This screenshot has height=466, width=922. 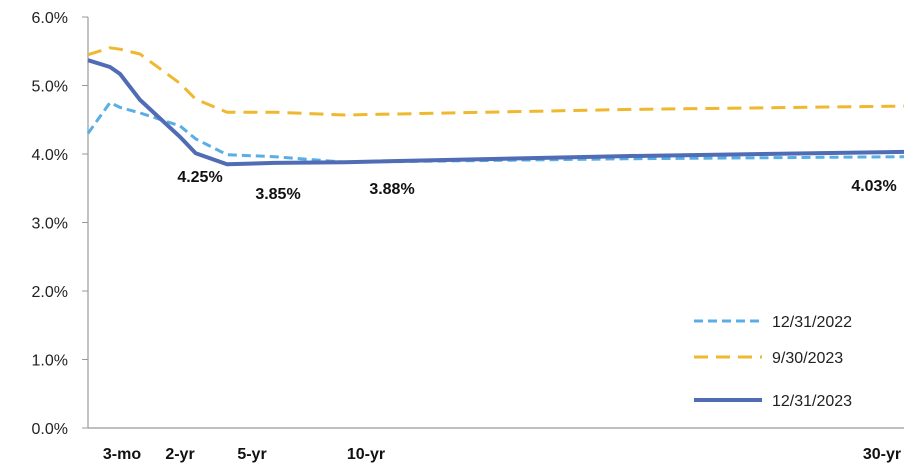 What do you see at coordinates (812, 401) in the screenshot?
I see `legend-label: 12/31/2023` at bounding box center [812, 401].